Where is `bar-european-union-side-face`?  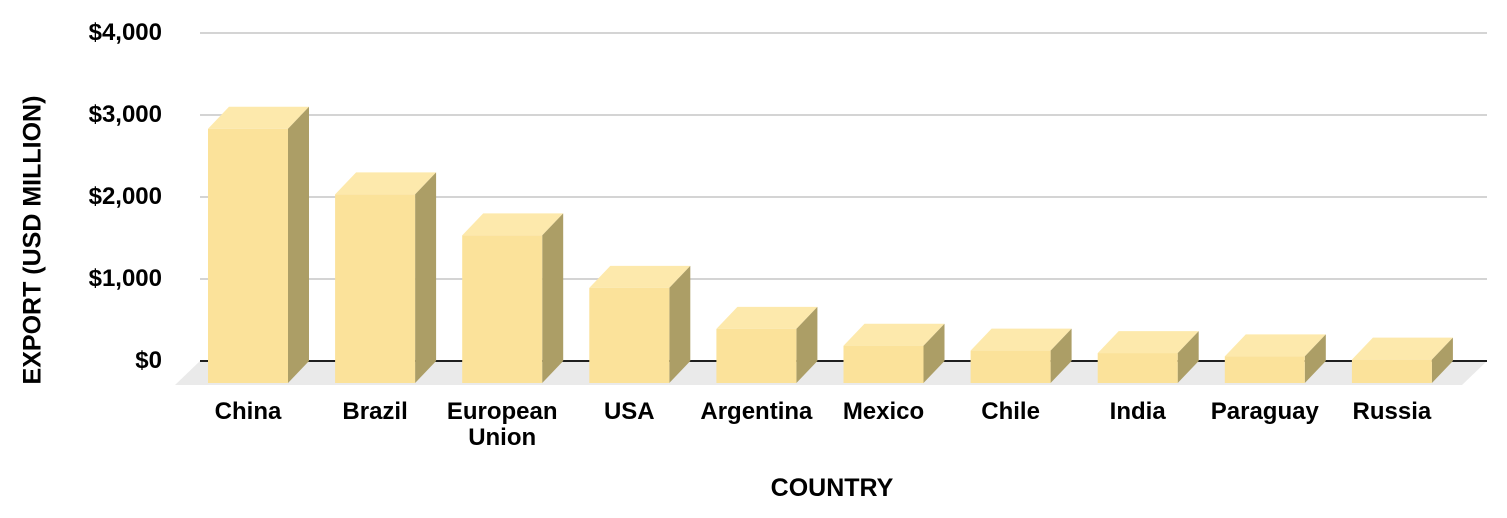 bar-european-union-side-face is located at coordinates (553, 298).